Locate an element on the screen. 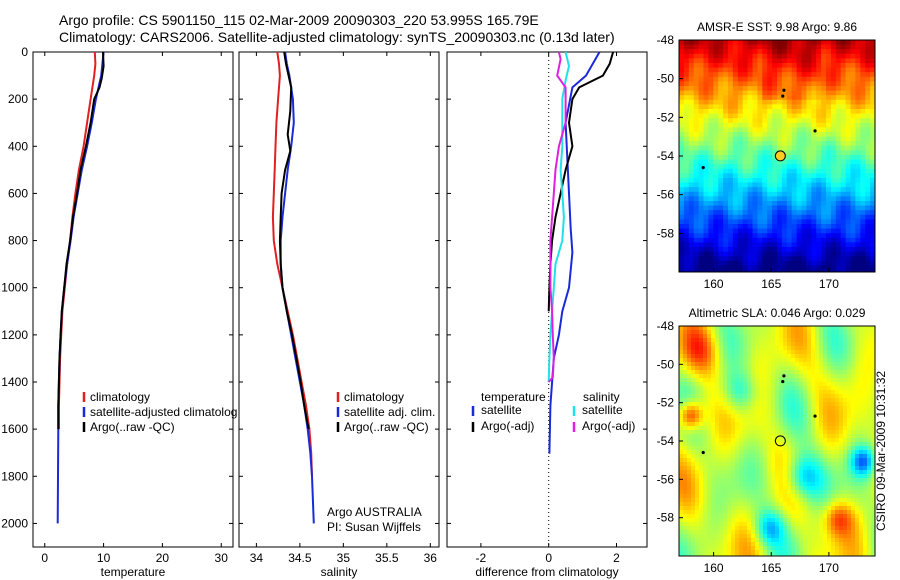 This screenshot has width=900, height=580. series-line is located at coordinates (574, 252).